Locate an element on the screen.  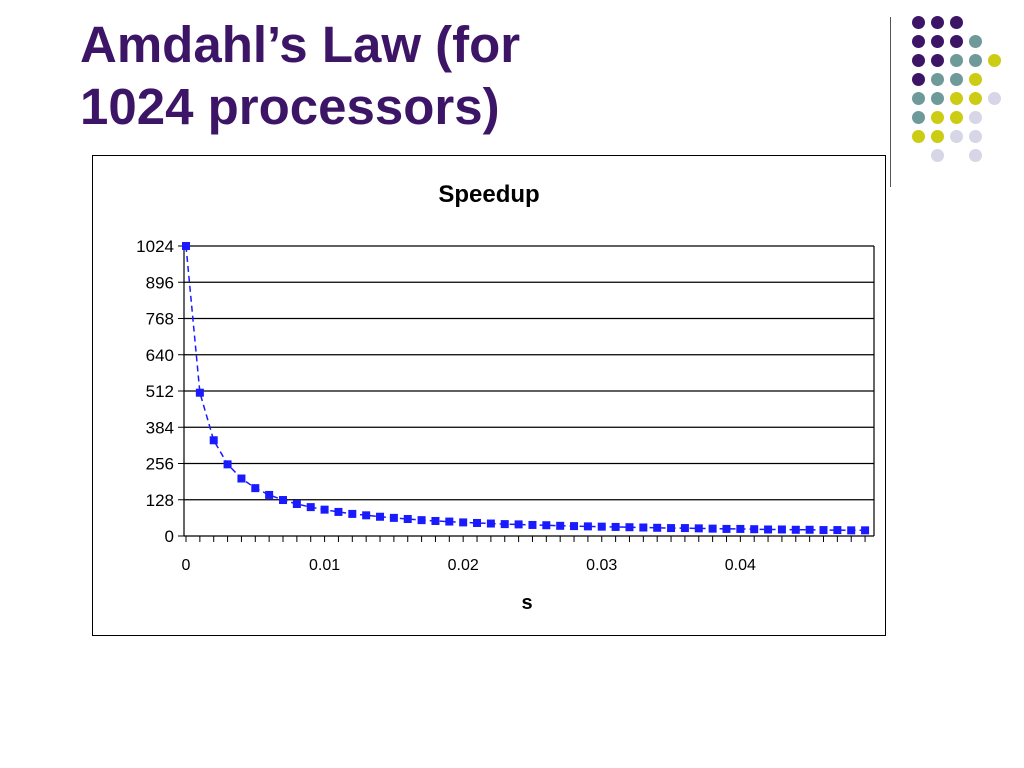
y-tick-label: 0 is located at coordinates (169, 536).